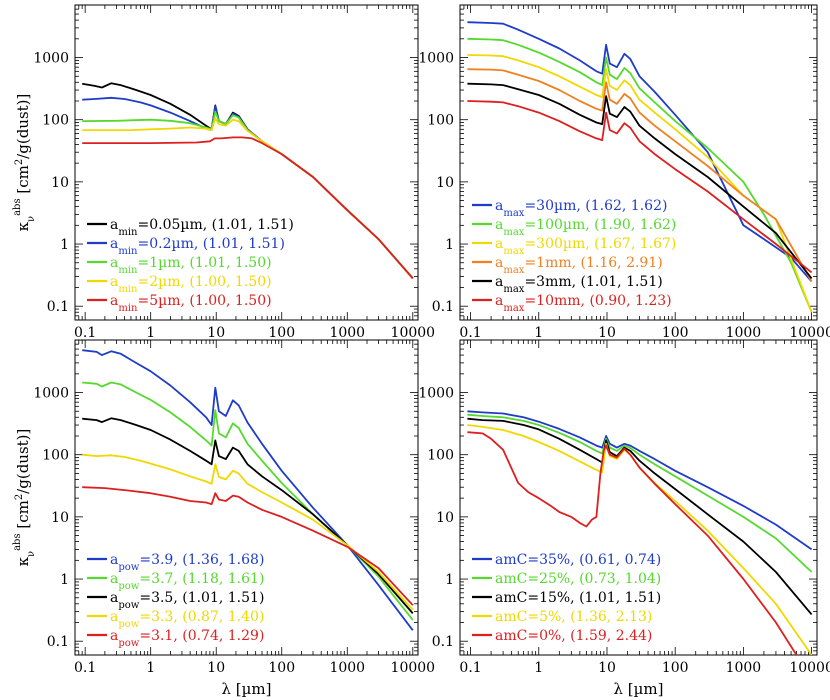  What do you see at coordinates (191, 284) in the screenshot?
I see `legend-label: amin=2µm, (1.00, 1.50)` at bounding box center [191, 284].